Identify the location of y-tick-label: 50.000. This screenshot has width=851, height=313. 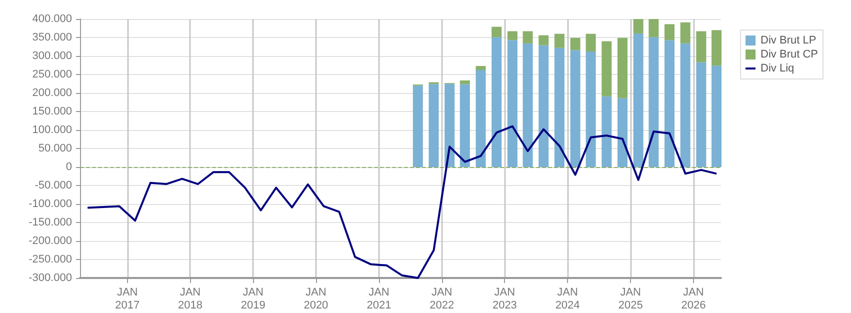
(55, 148).